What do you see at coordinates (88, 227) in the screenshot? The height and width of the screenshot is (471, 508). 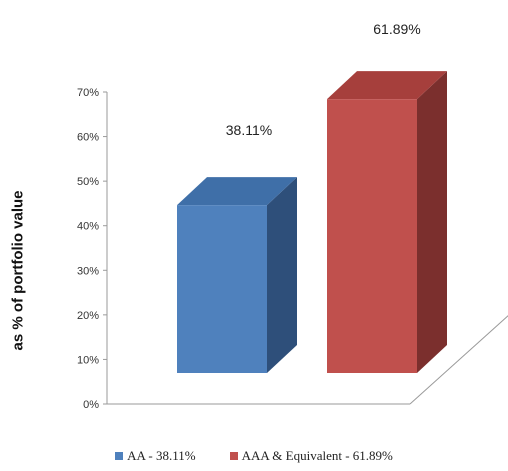 I see `y-tick-label: 40%` at bounding box center [88, 227].